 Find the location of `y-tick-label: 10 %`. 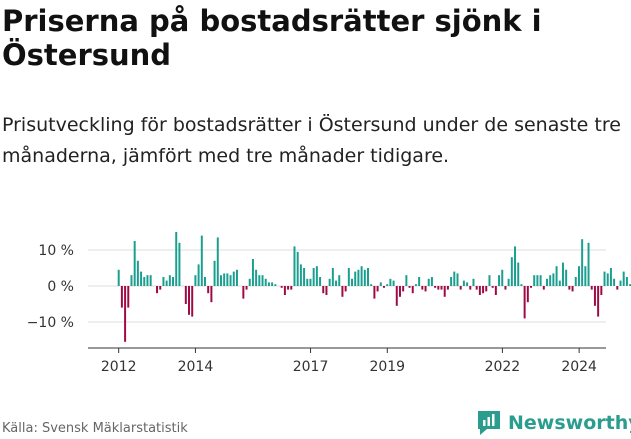

y-tick-label: 10 % is located at coordinates (56, 251).